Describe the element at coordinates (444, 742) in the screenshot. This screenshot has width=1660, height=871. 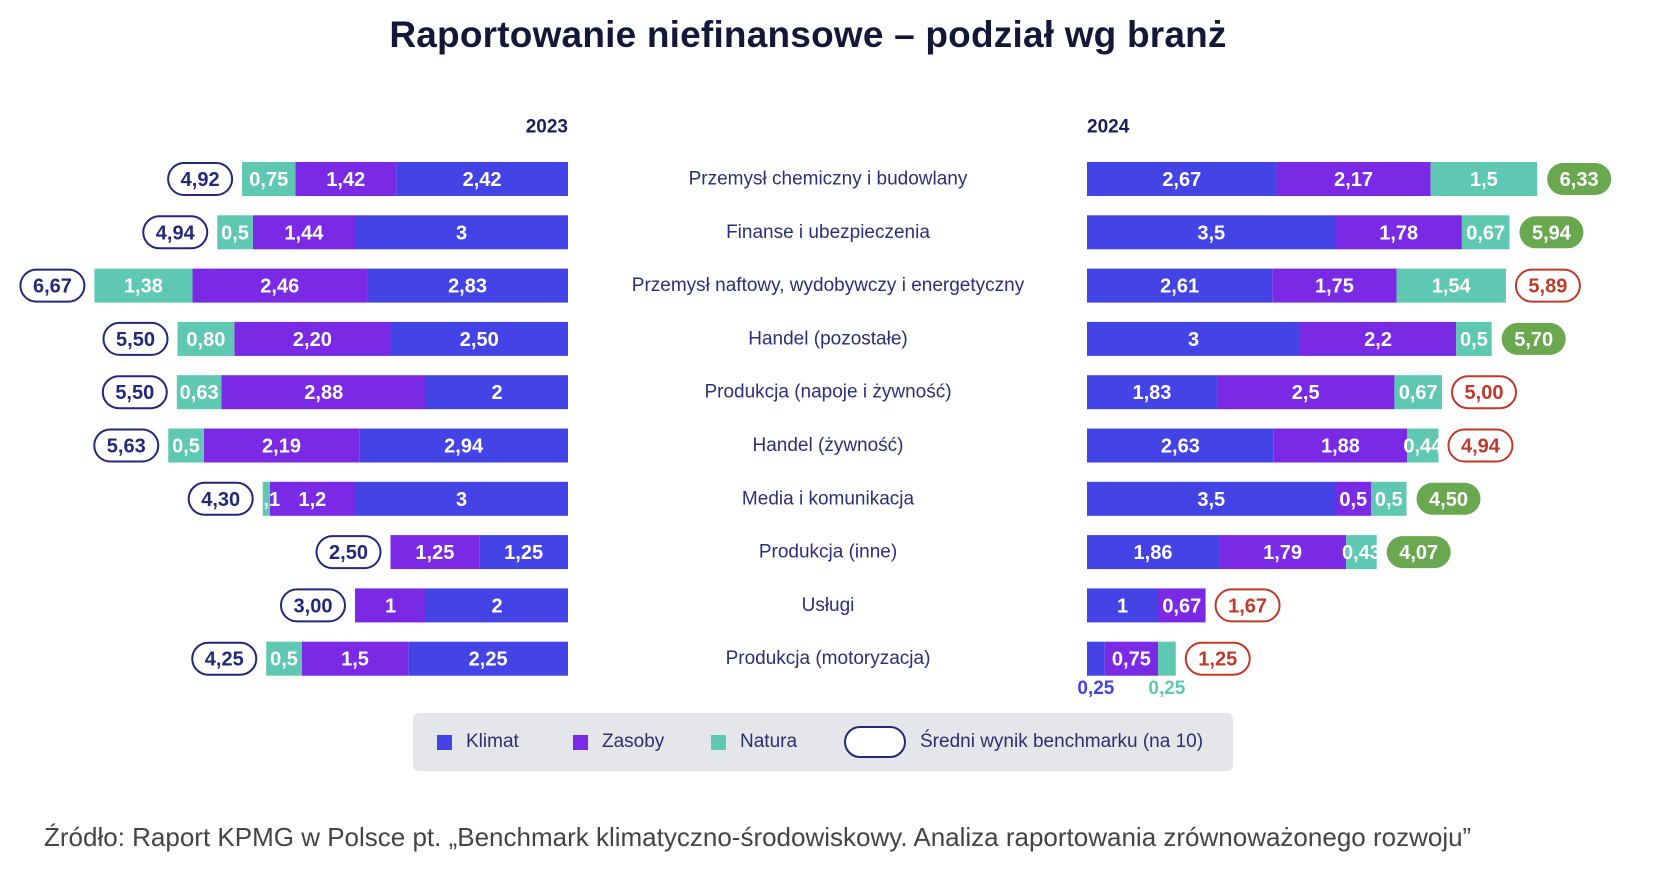
I see `legend-swatch-klimat` at that location.